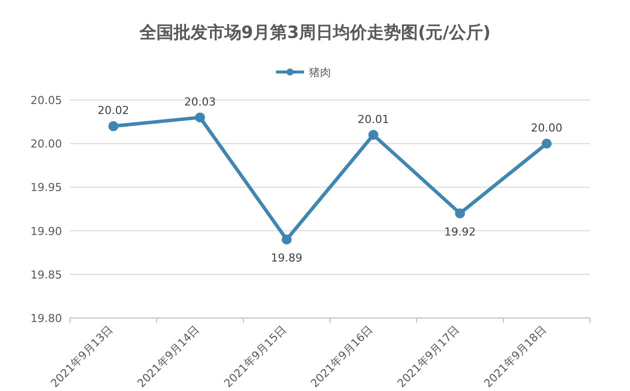 This screenshot has height=391, width=630. Describe the element at coordinates (46, 100) in the screenshot. I see `y-tick-label: 20.05` at that location.